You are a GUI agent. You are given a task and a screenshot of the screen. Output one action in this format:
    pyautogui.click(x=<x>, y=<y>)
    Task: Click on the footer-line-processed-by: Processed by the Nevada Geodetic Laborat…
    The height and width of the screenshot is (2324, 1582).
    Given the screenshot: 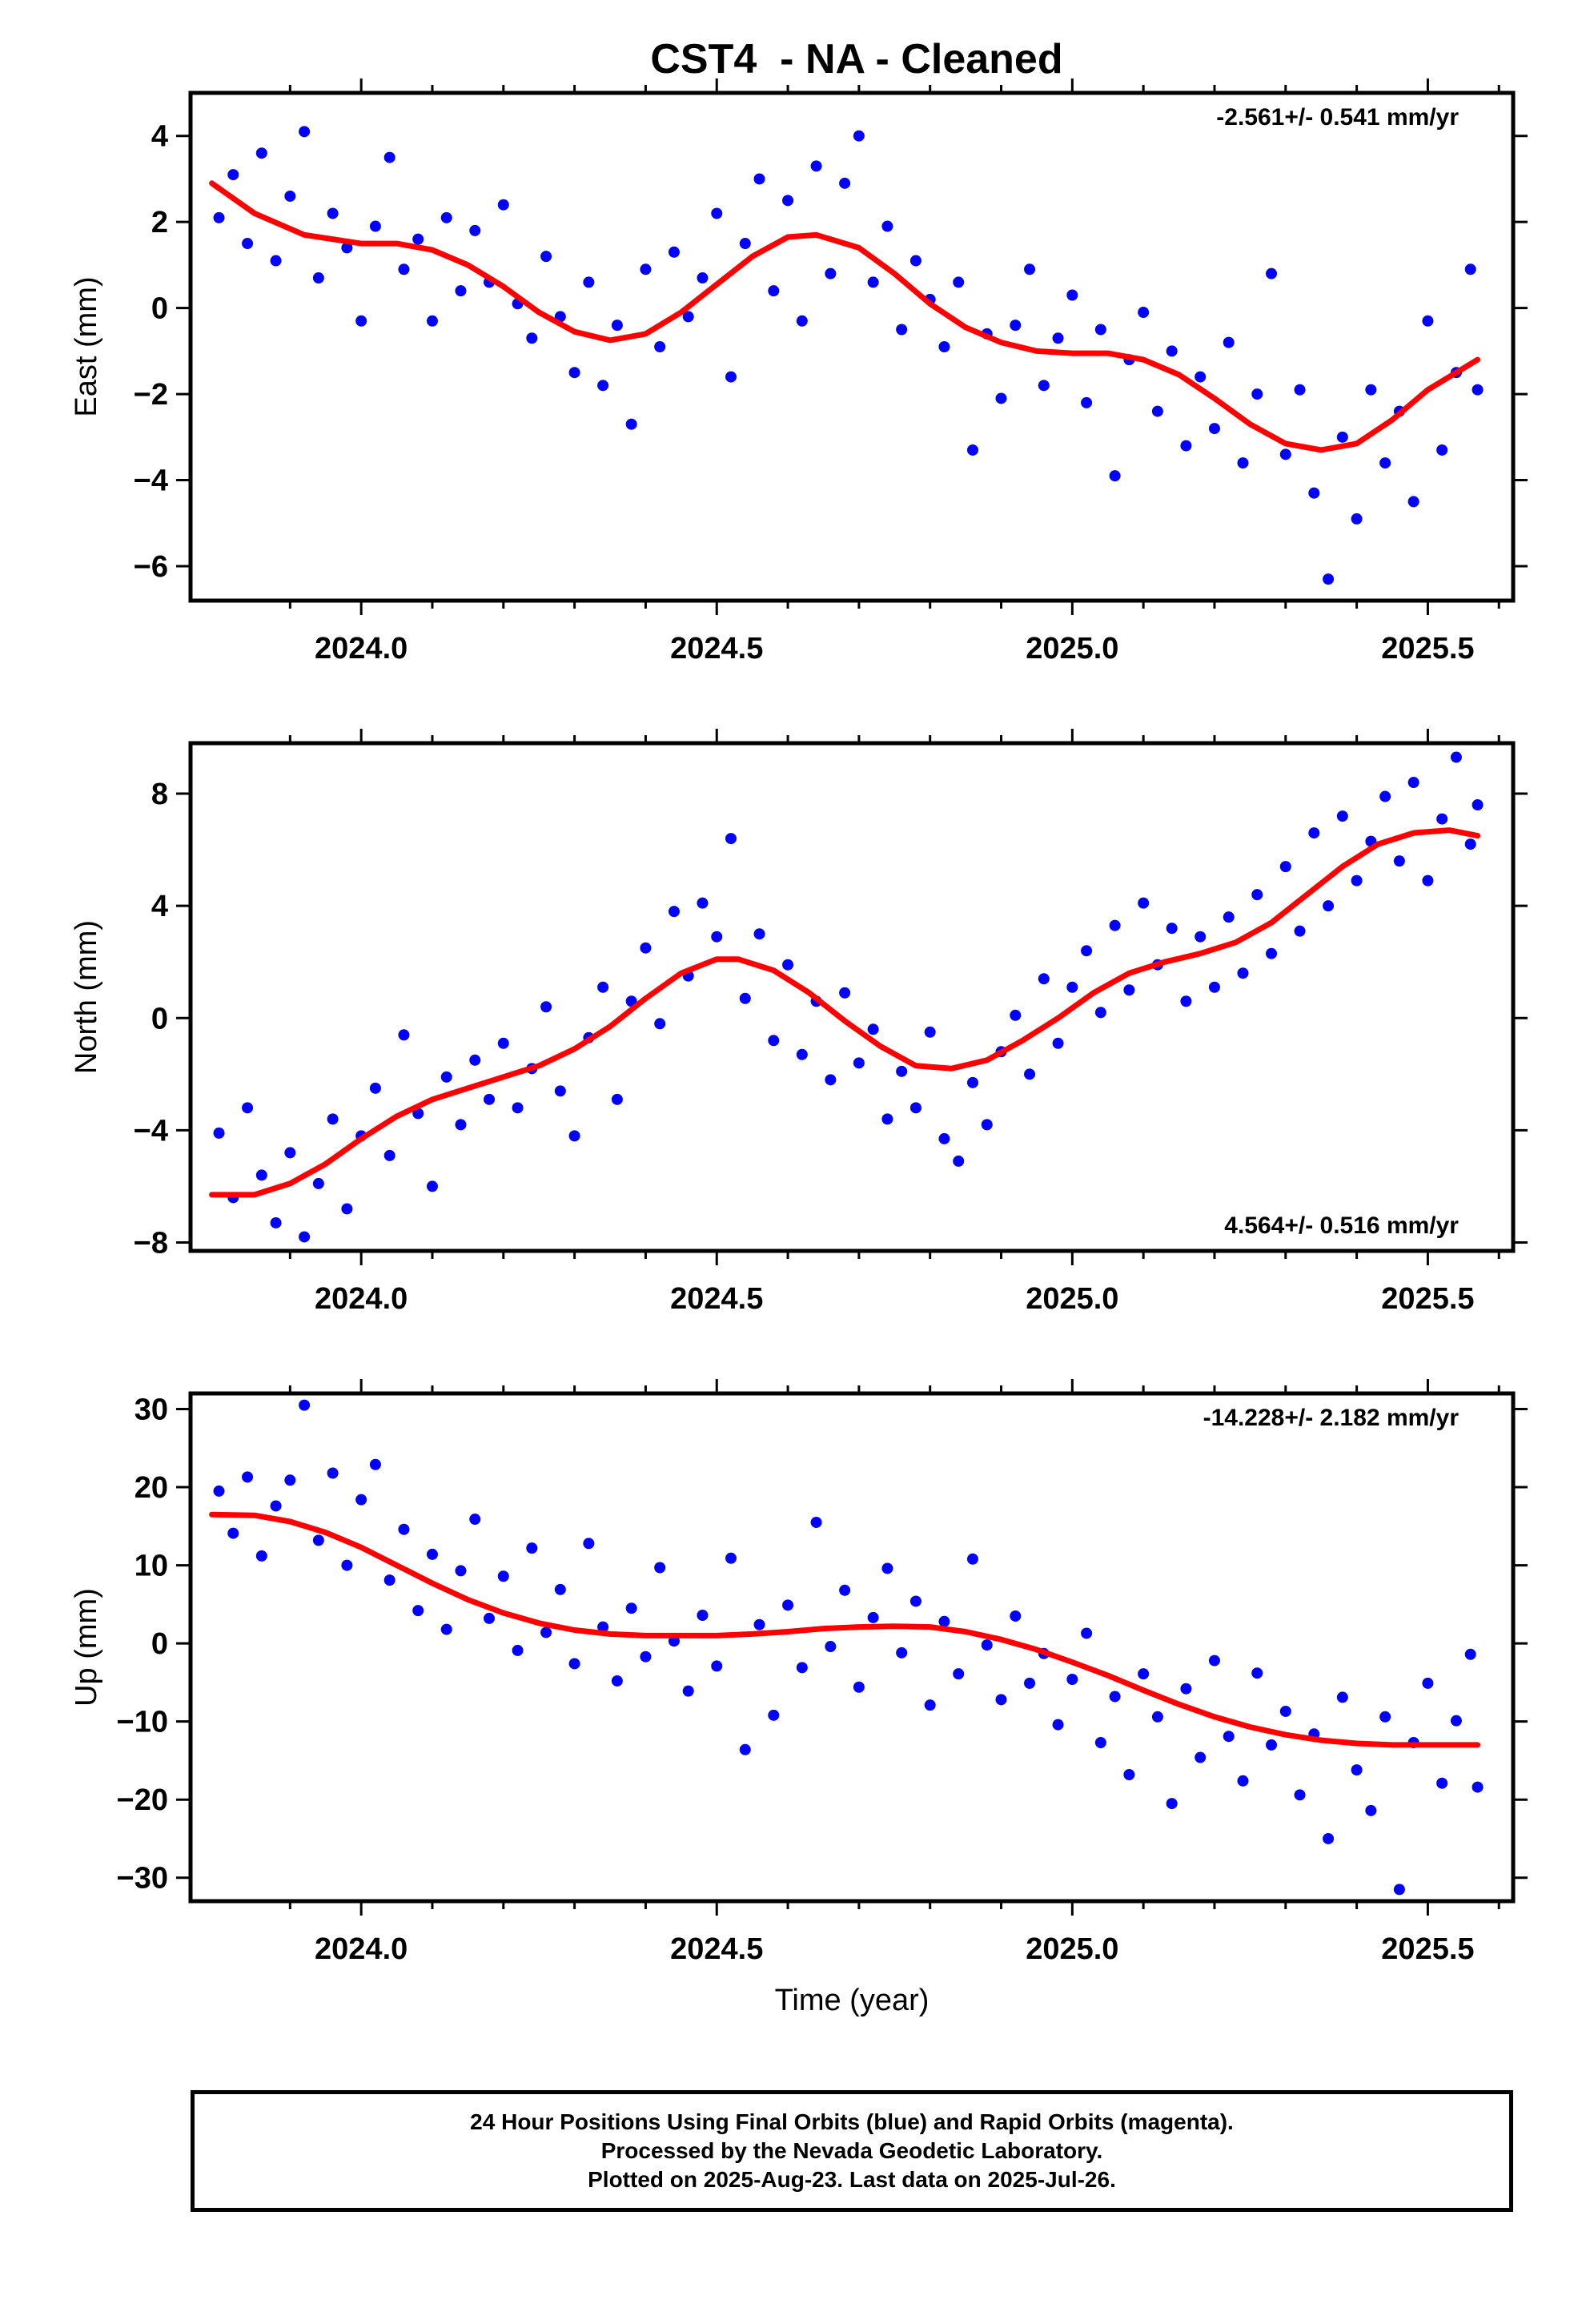 What is the action you would take?
    pyautogui.click(x=851, y=2150)
    